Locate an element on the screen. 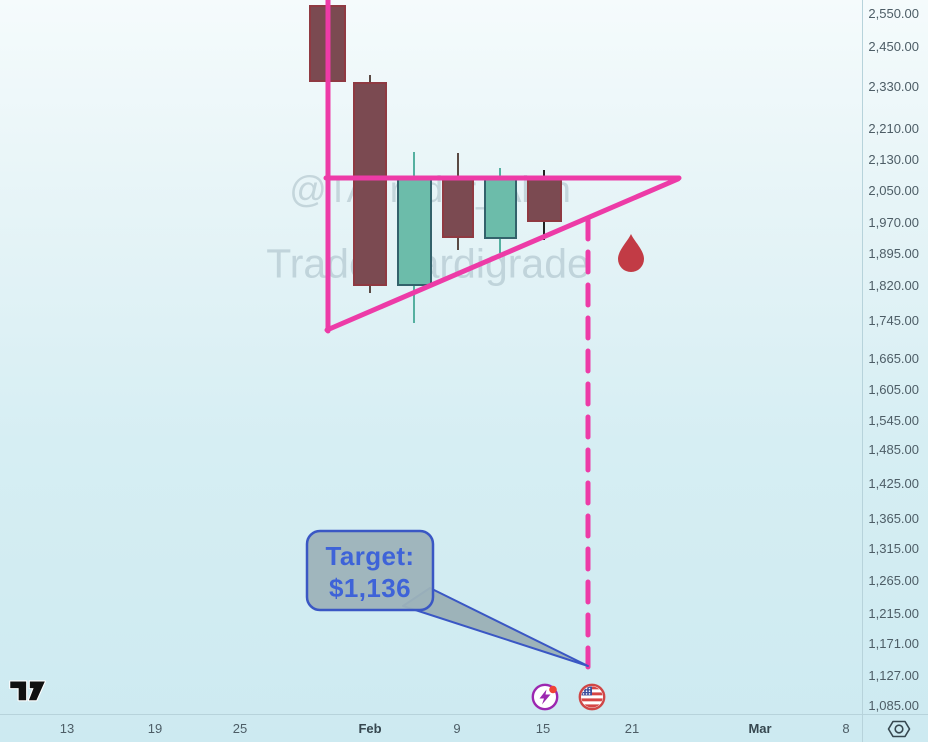 Image resolution: width=928 pixels, height=742 pixels. price-tick-label: 1,745.00 is located at coordinates (893, 320).